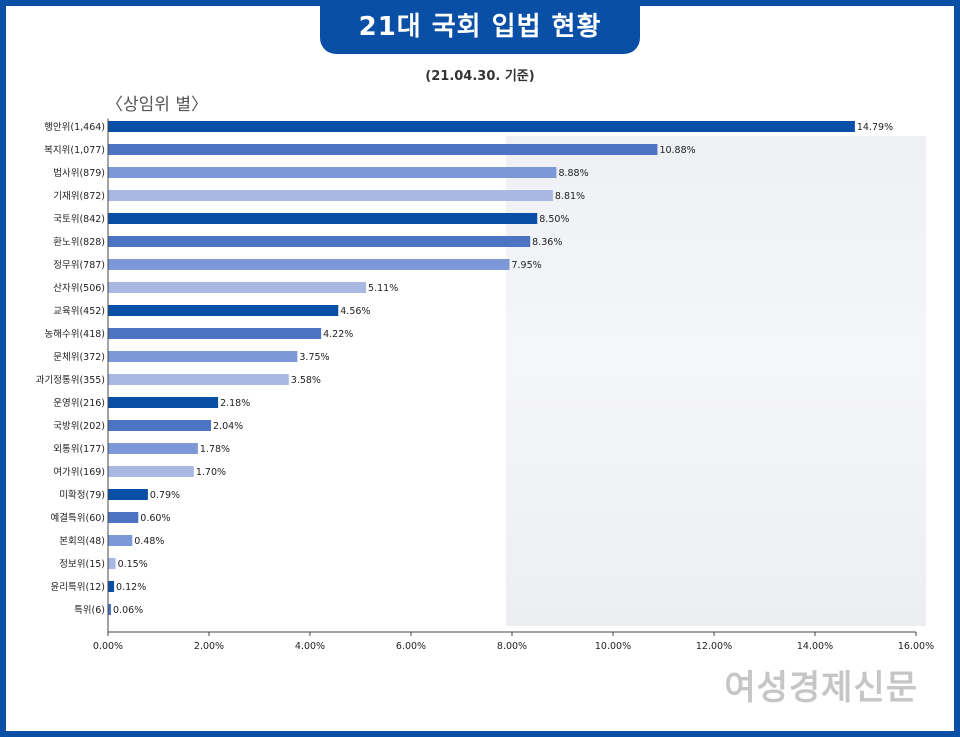 The width and height of the screenshot is (960, 737). Describe the element at coordinates (82, 495) in the screenshot. I see `category-label: 미확정(79)` at that location.